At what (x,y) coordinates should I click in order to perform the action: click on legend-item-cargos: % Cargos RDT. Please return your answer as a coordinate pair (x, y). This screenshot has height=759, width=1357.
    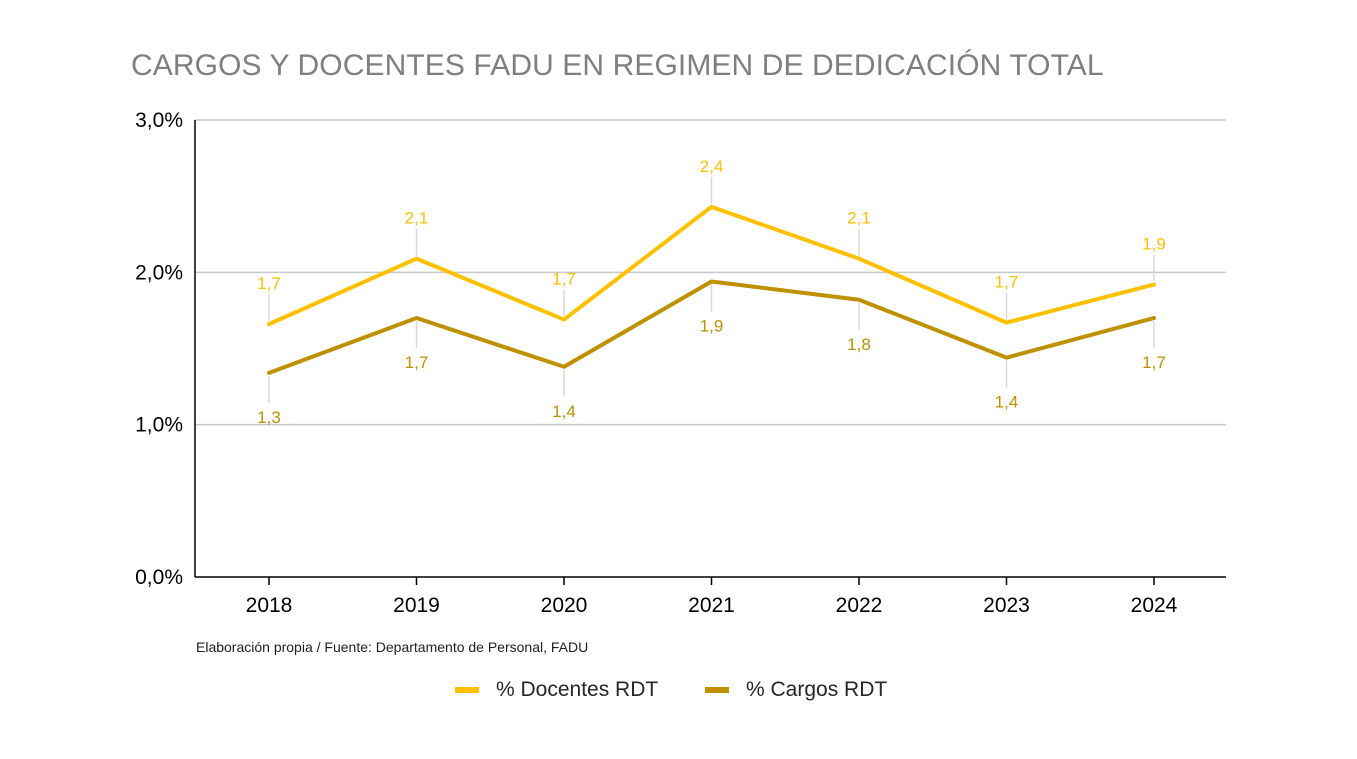
    Looking at the image, I should click on (796, 690).